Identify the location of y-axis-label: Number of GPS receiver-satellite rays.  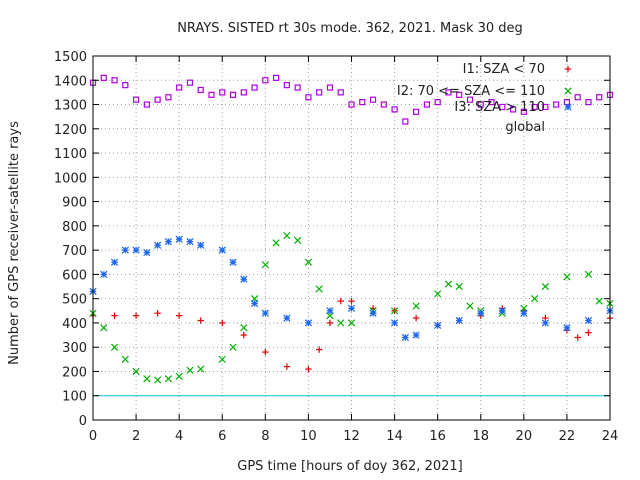
(14, 243).